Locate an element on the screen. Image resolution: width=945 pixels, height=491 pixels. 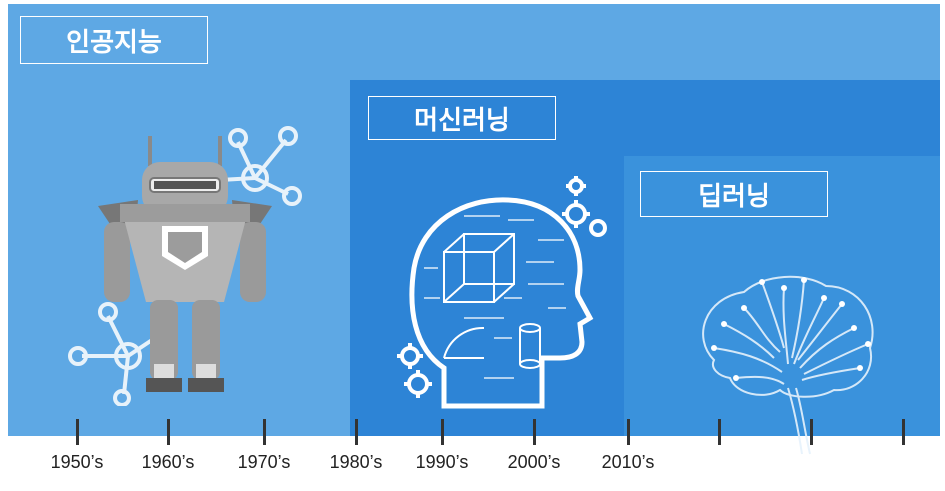
year-label-2010s: 2010’s is located at coordinates (628, 462).